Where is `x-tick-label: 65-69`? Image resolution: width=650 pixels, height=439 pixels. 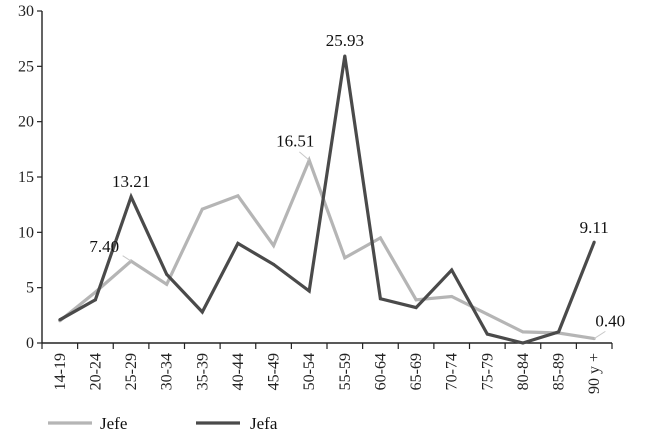
x-tick-label: 65-69 is located at coordinates (416, 371).